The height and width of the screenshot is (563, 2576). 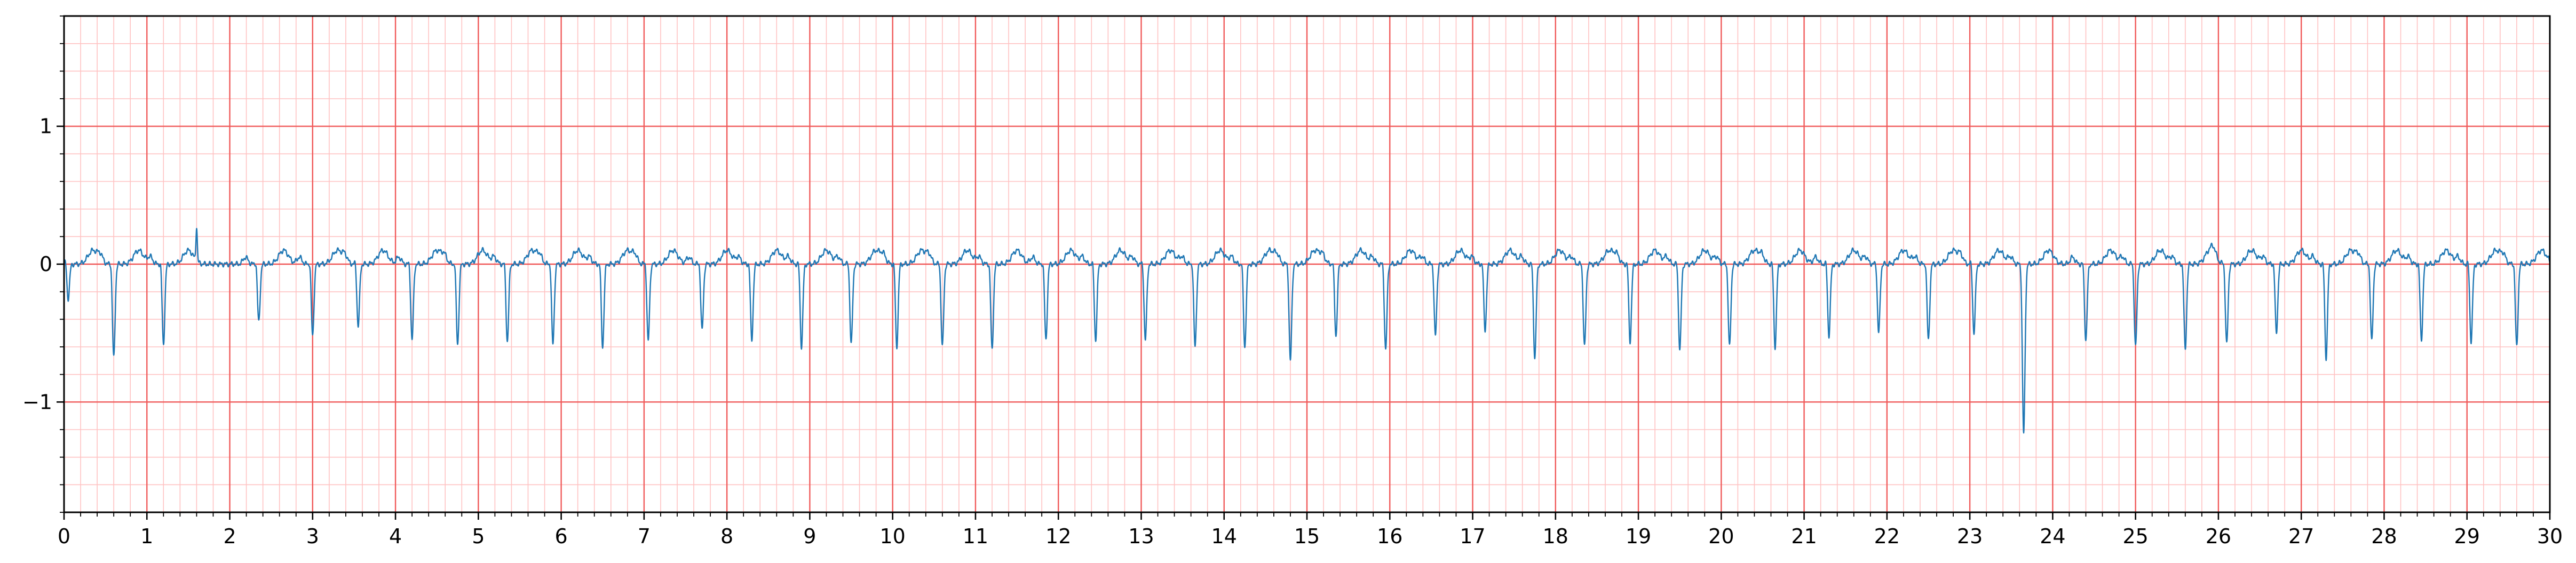 What do you see at coordinates (2467, 536) in the screenshot?
I see `x-tick-label: 29` at bounding box center [2467, 536].